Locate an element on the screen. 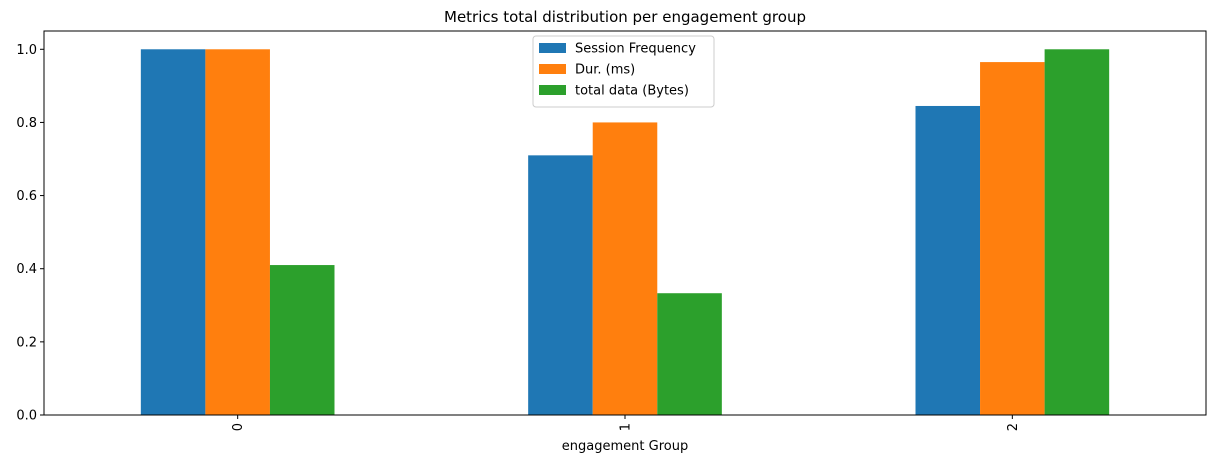 This screenshot has width=1214, height=463. x-axis: 0 1 2 is located at coordinates (626, 423).